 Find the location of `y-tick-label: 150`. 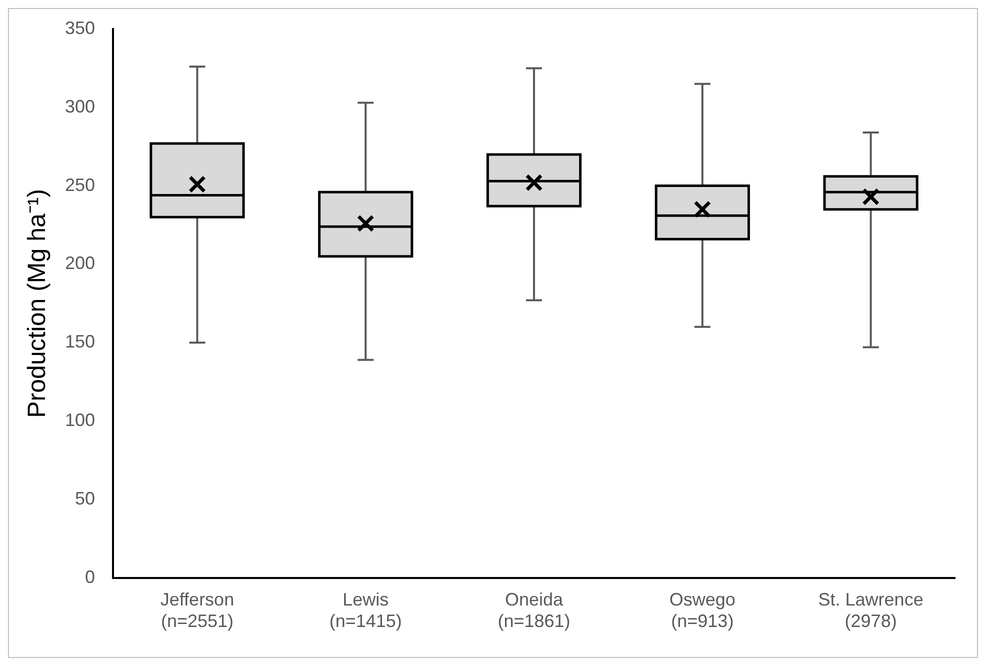

y-tick-label: 150 is located at coordinates (80, 342).